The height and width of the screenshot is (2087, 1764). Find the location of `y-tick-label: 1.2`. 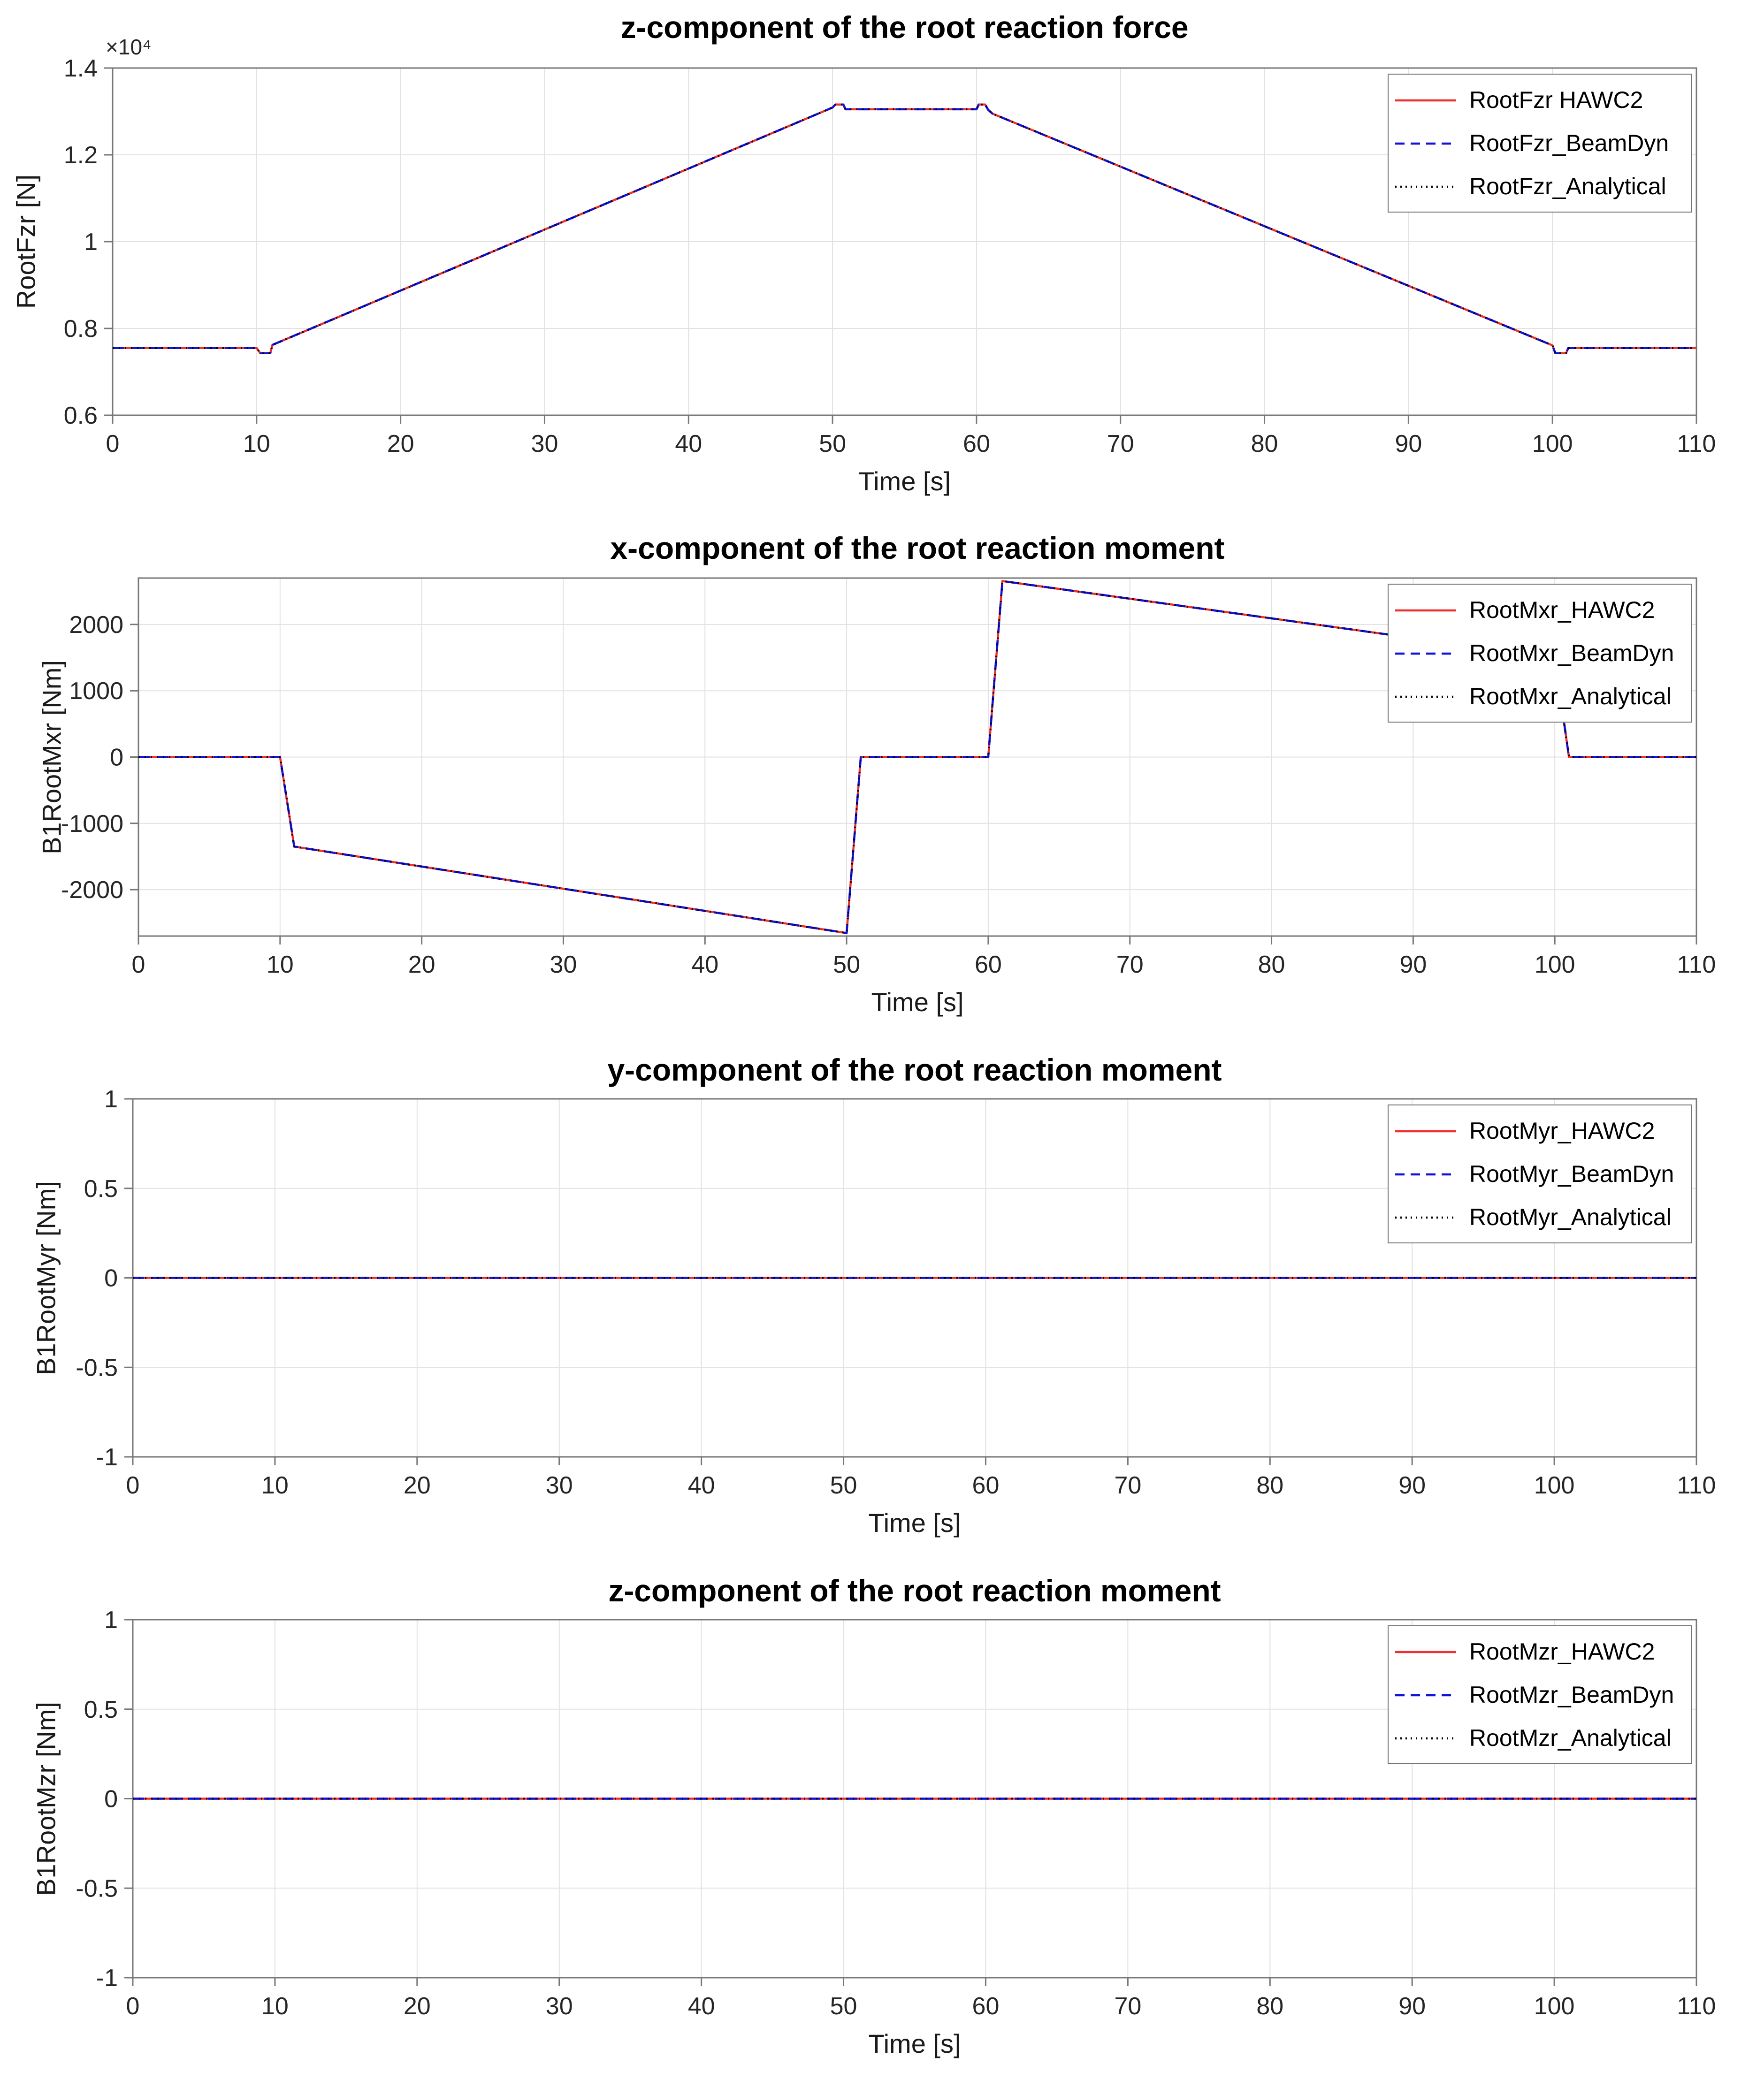

y-tick-label: 1.2 is located at coordinates (81, 155).